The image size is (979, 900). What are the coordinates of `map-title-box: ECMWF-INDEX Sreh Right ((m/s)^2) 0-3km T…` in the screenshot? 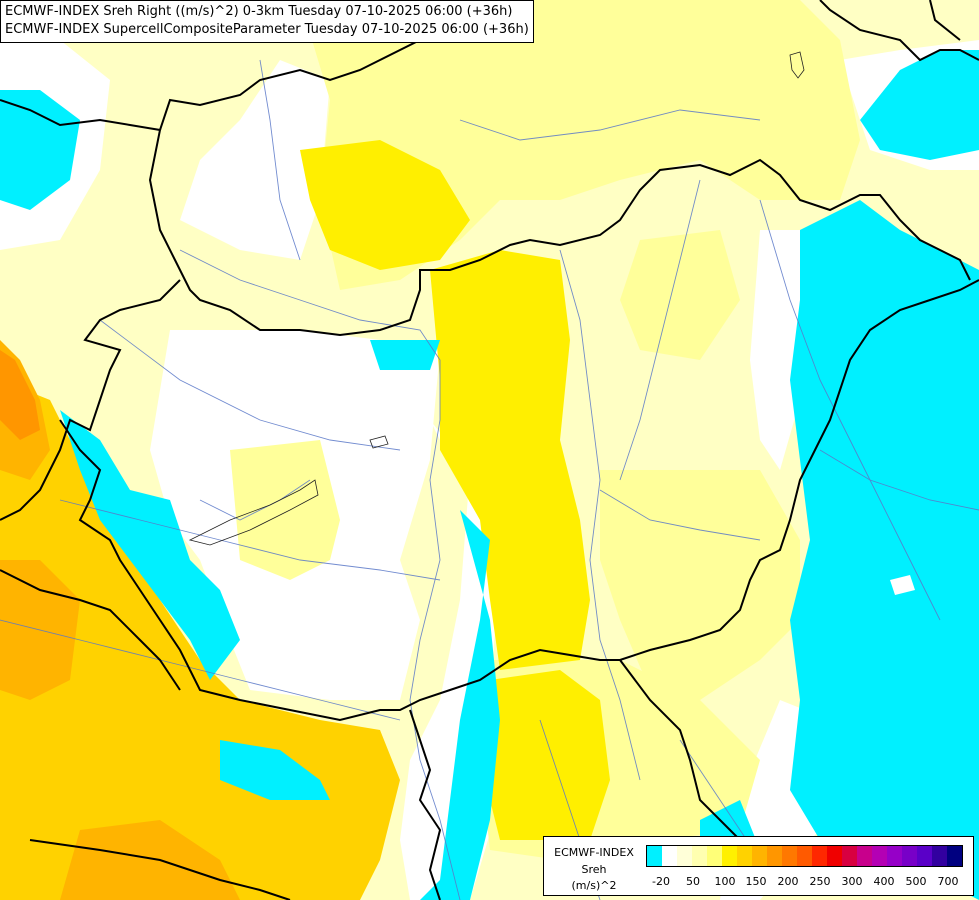 It's located at (267, 21).